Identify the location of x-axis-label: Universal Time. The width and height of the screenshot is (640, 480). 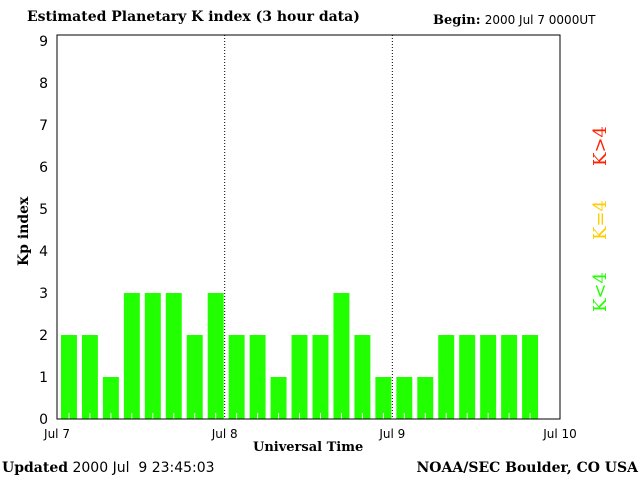
(308, 447).